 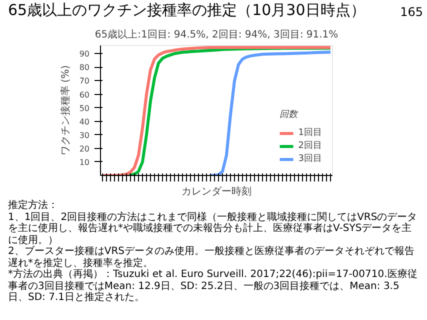 I want to click on y-tick-label: 50, so click(x=84, y=108).